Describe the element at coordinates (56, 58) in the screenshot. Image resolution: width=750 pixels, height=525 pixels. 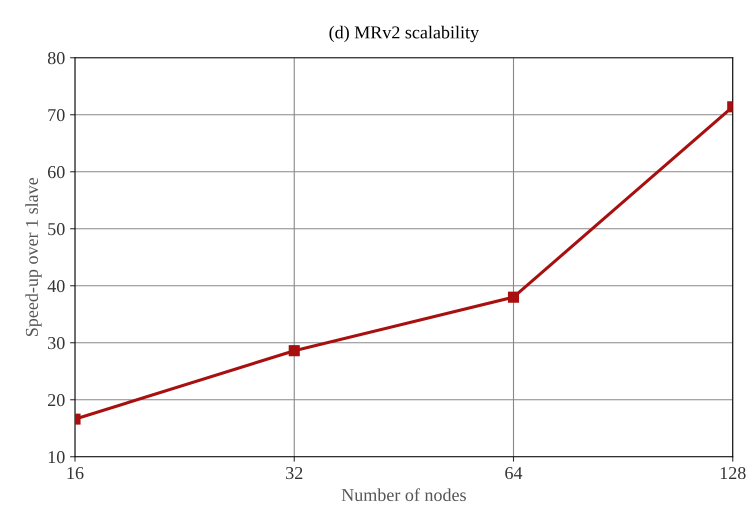
I see `y-tick-label: 80` at that location.